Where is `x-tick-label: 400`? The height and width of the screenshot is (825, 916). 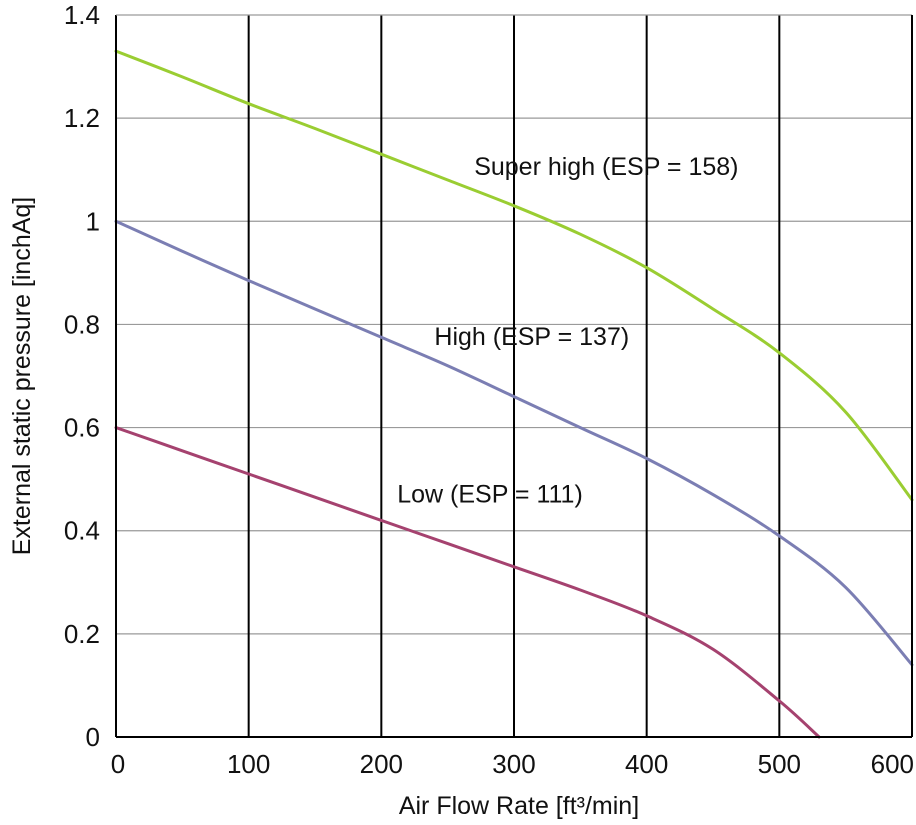
x-tick-label: 400 is located at coordinates (646, 764).